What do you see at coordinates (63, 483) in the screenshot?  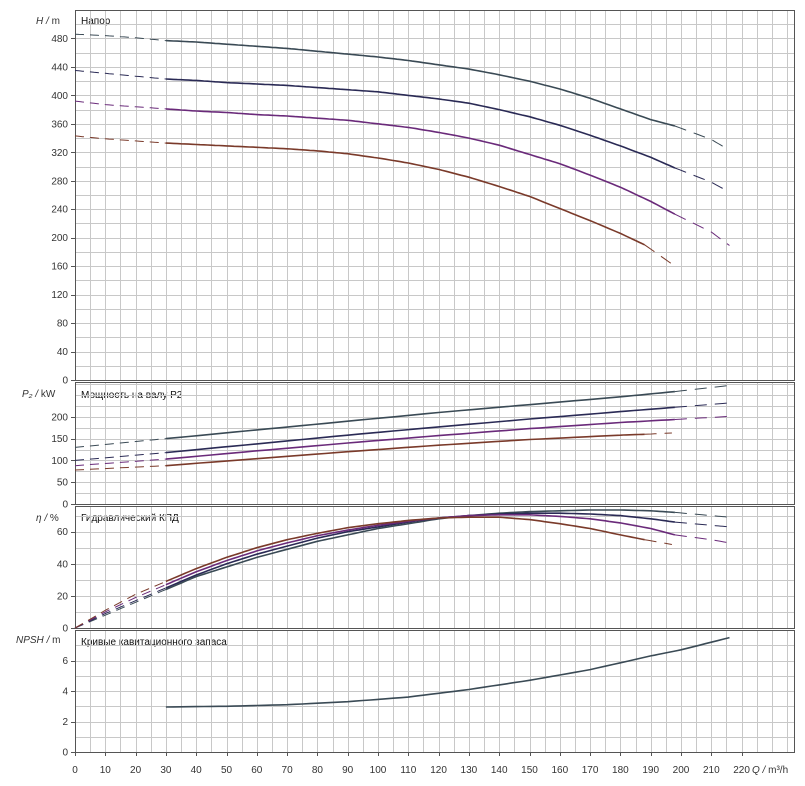 I see `y-tick-label: 50` at bounding box center [63, 483].